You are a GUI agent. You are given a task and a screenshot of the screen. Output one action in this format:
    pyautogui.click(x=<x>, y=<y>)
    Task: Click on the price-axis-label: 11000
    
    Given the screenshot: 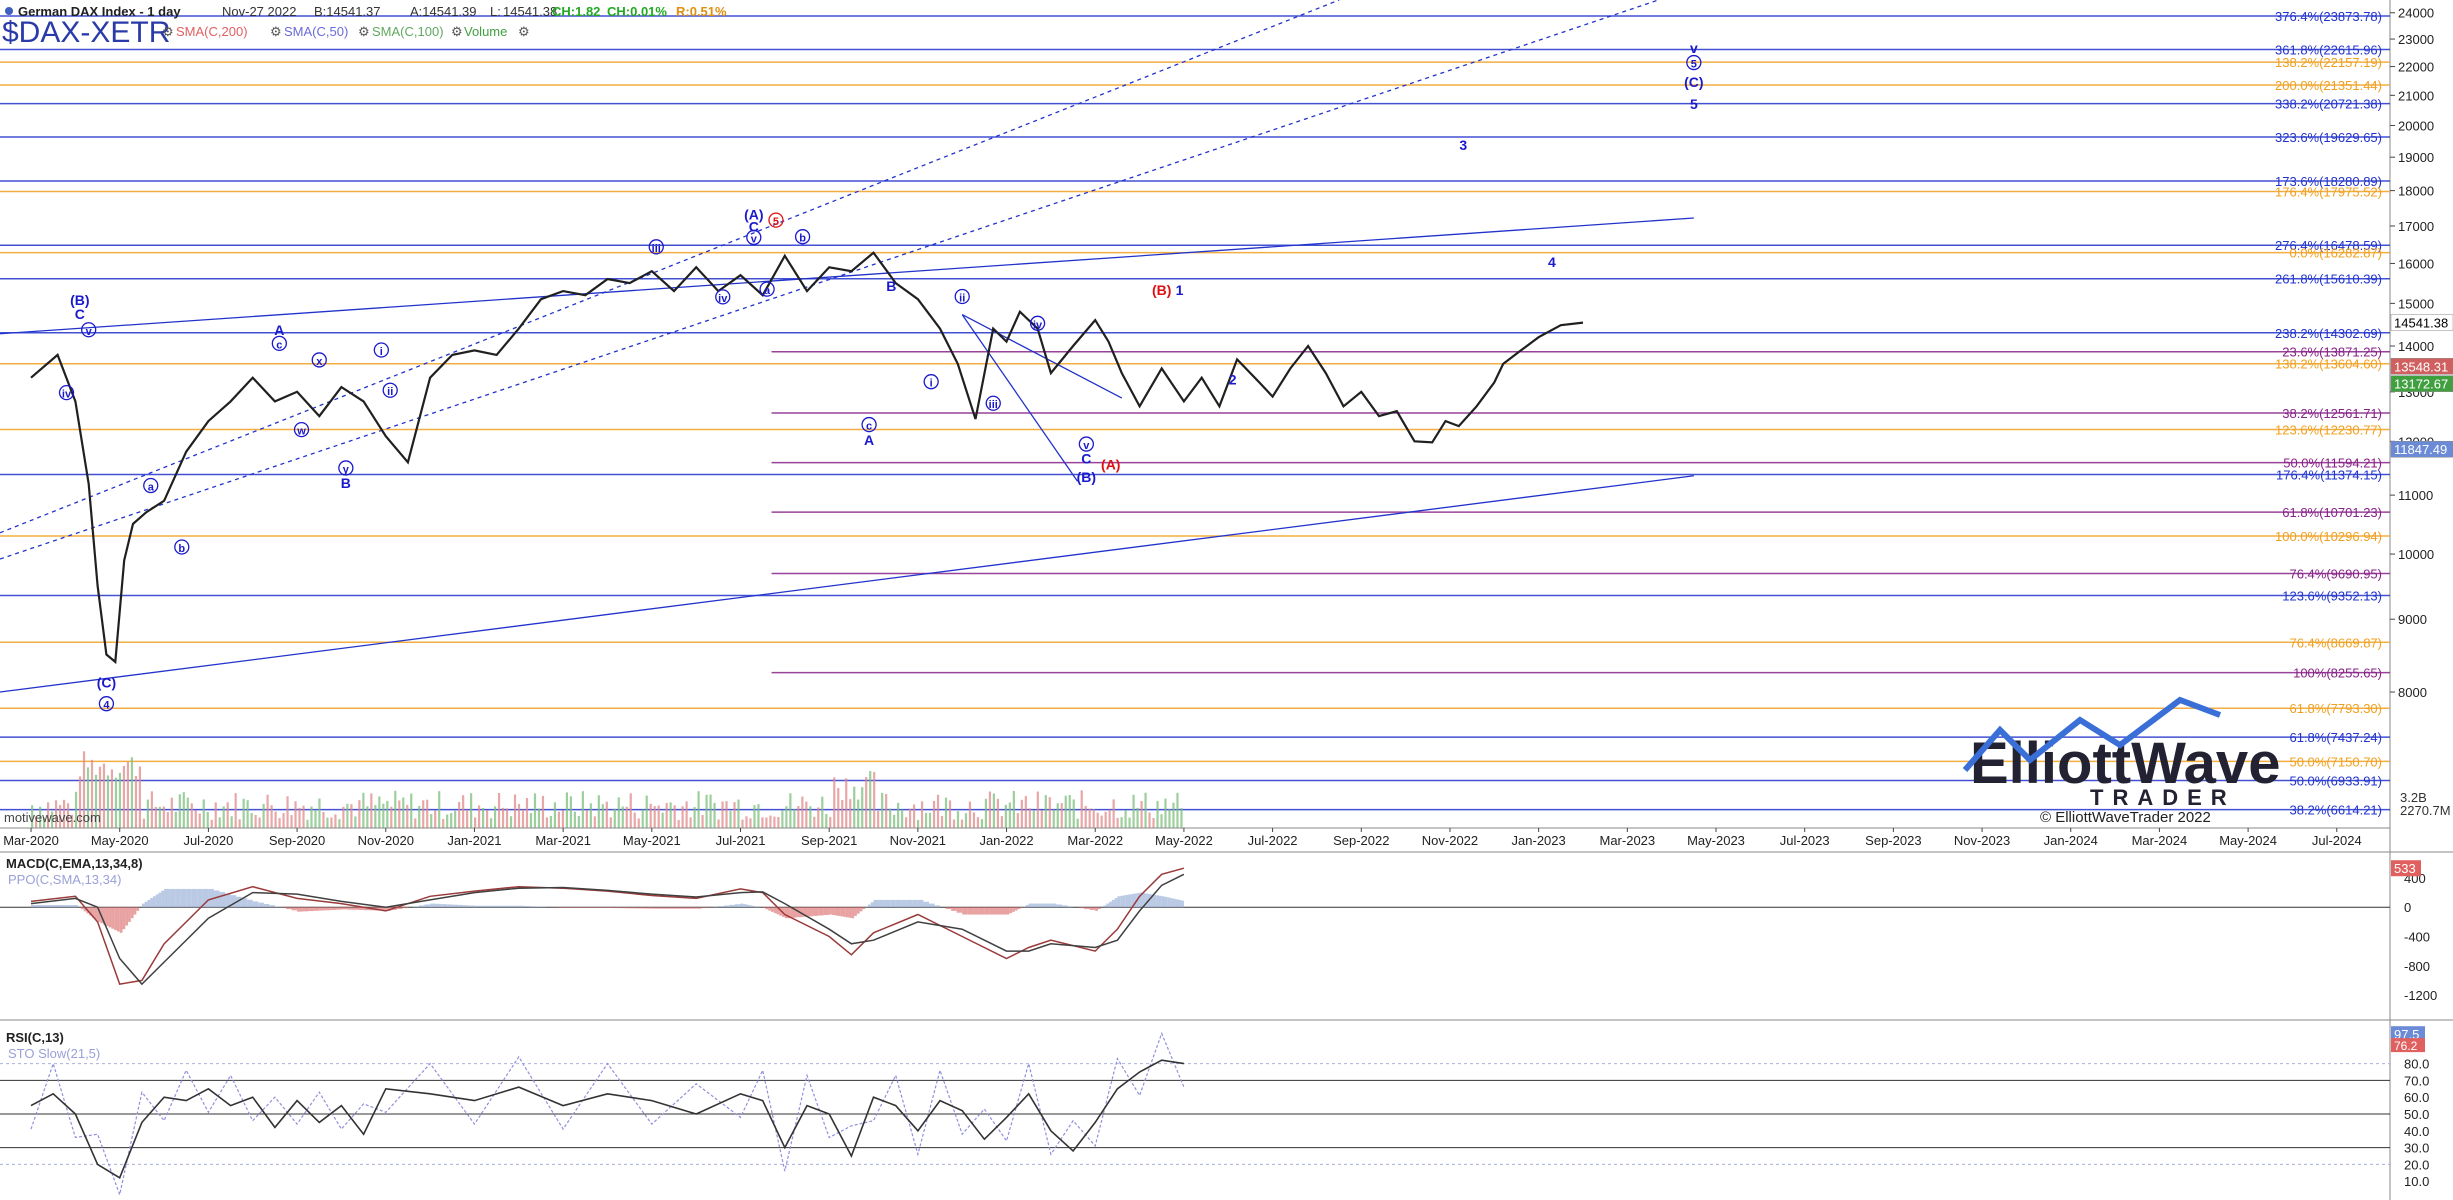 What is the action you would take?
    pyautogui.click(x=2415, y=495)
    